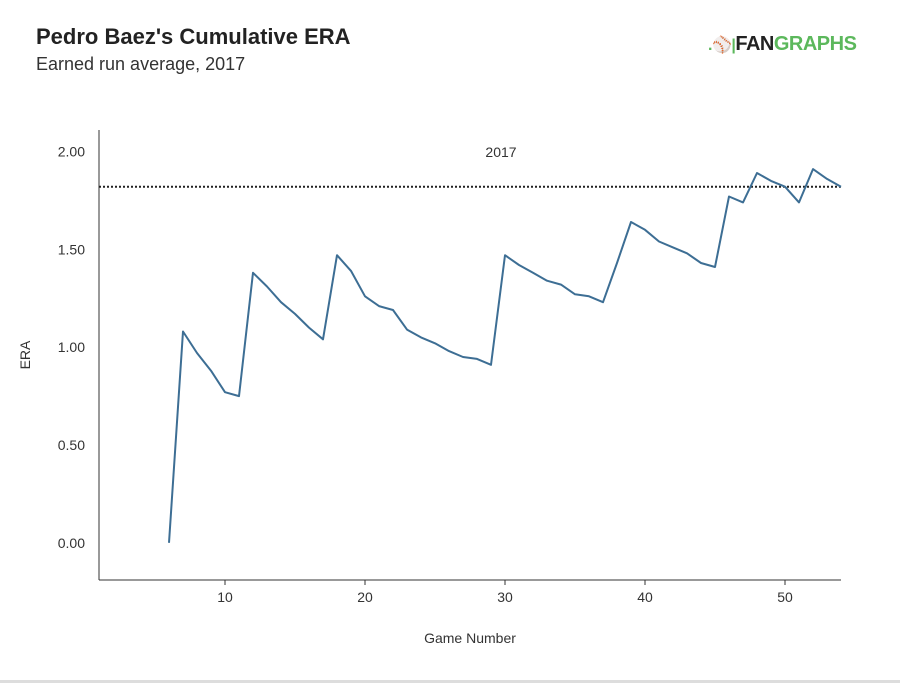 The image size is (900, 683). Describe the element at coordinates (785, 597) in the screenshot. I see `x-tick-label: 50` at that location.